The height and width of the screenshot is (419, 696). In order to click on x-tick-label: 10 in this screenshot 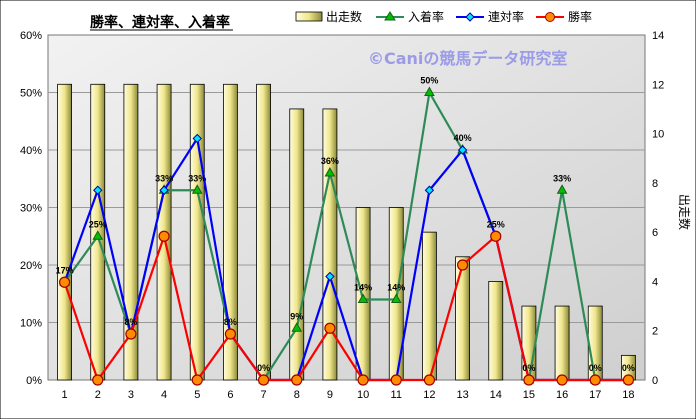, I will do `click(363, 395)`.